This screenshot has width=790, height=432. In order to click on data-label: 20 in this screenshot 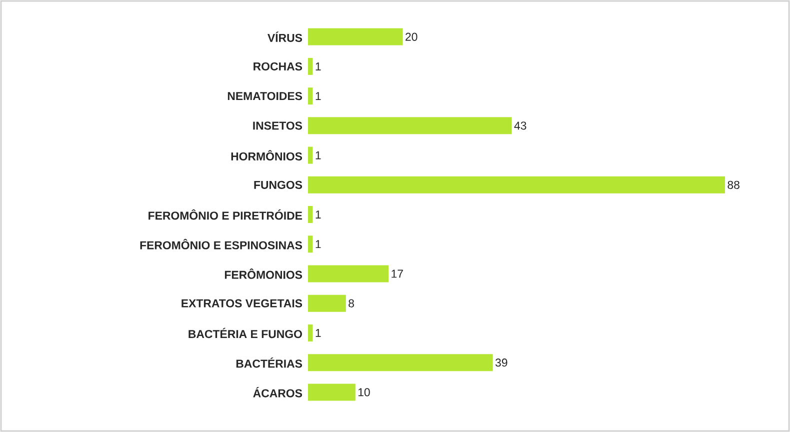, I will do `click(412, 36)`.